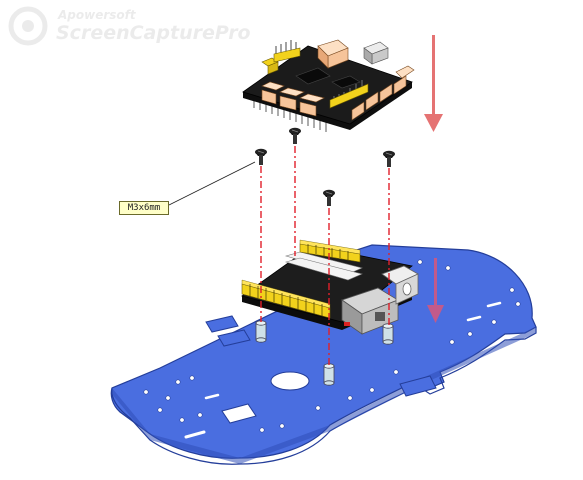 This screenshot has height=480, width=583. I want to click on watermark: Apowersoft ScreenCapturePro, so click(129, 26).